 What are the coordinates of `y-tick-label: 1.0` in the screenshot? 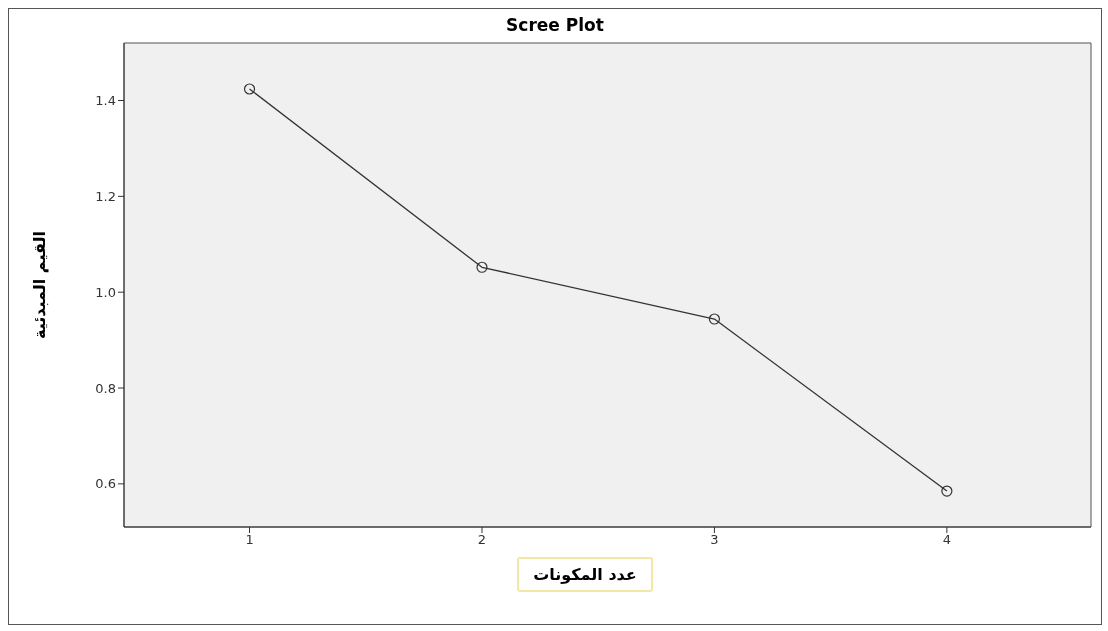 It's located at (105, 292).